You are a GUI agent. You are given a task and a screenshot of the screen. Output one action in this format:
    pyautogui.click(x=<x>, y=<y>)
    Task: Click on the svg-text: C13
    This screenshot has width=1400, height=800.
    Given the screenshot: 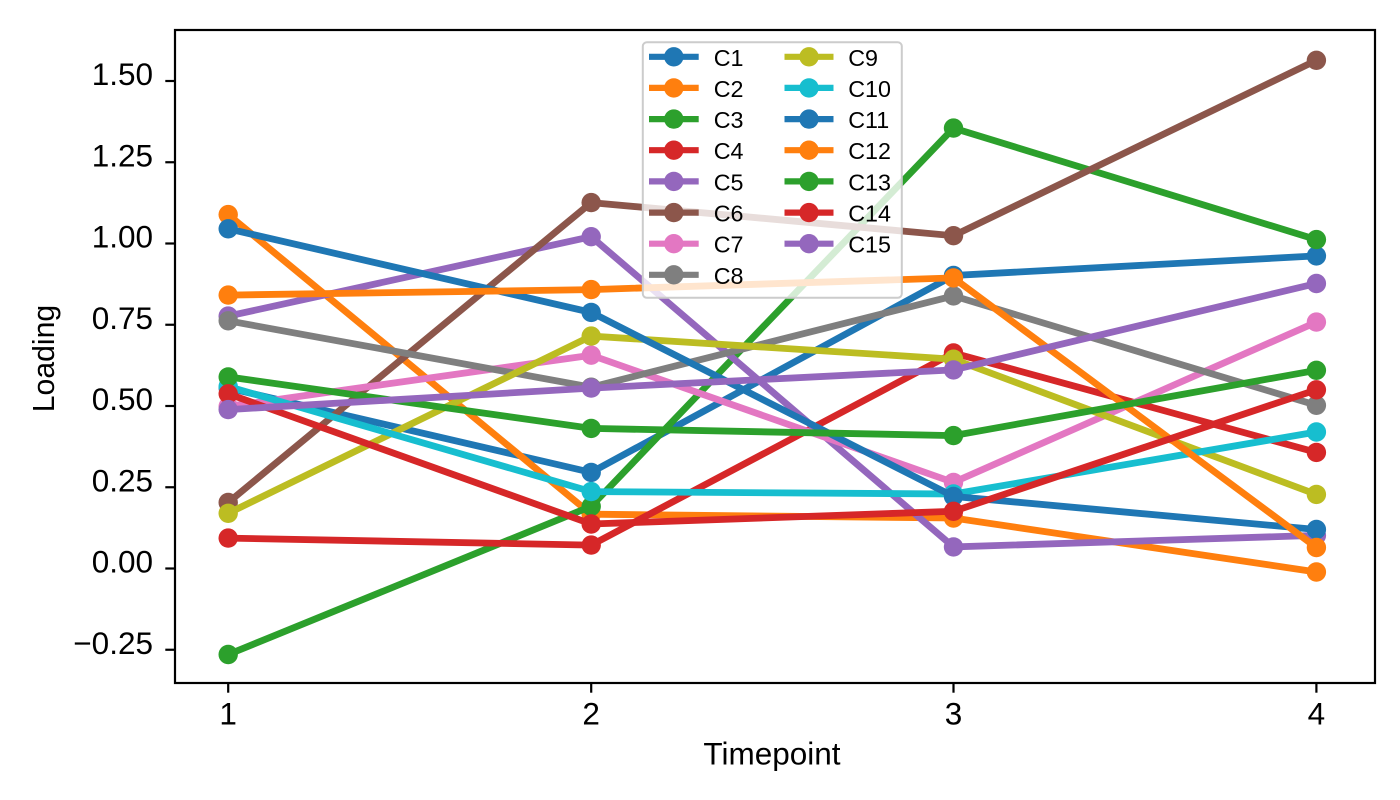 What is the action you would take?
    pyautogui.click(x=869, y=182)
    